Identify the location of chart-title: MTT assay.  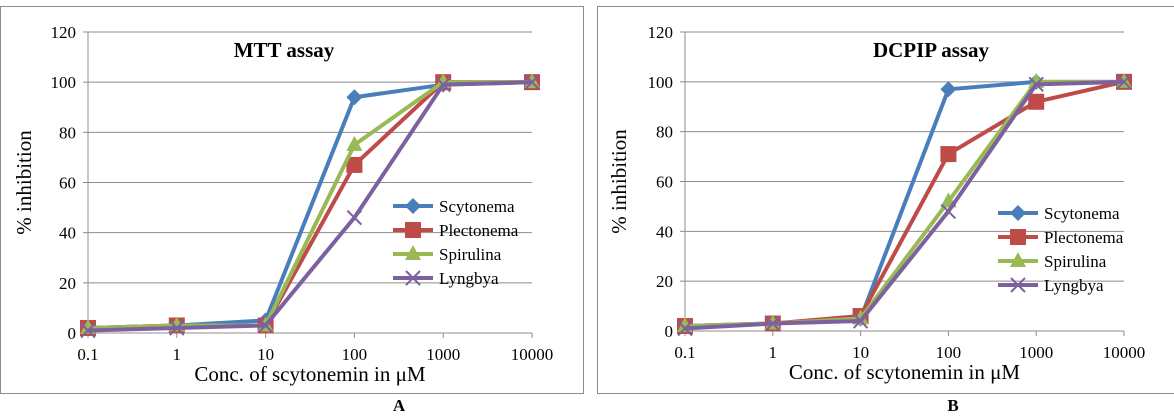
(284, 50).